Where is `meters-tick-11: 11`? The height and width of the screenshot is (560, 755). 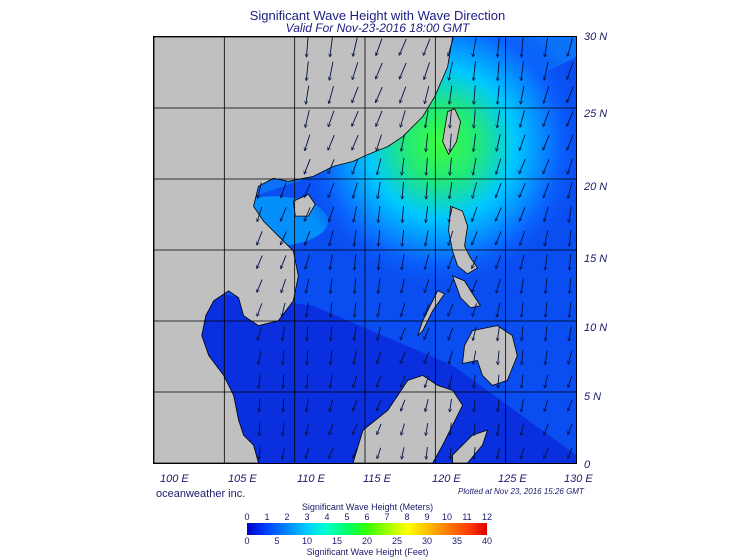 meters-tick-11: 11 is located at coordinates (467, 517).